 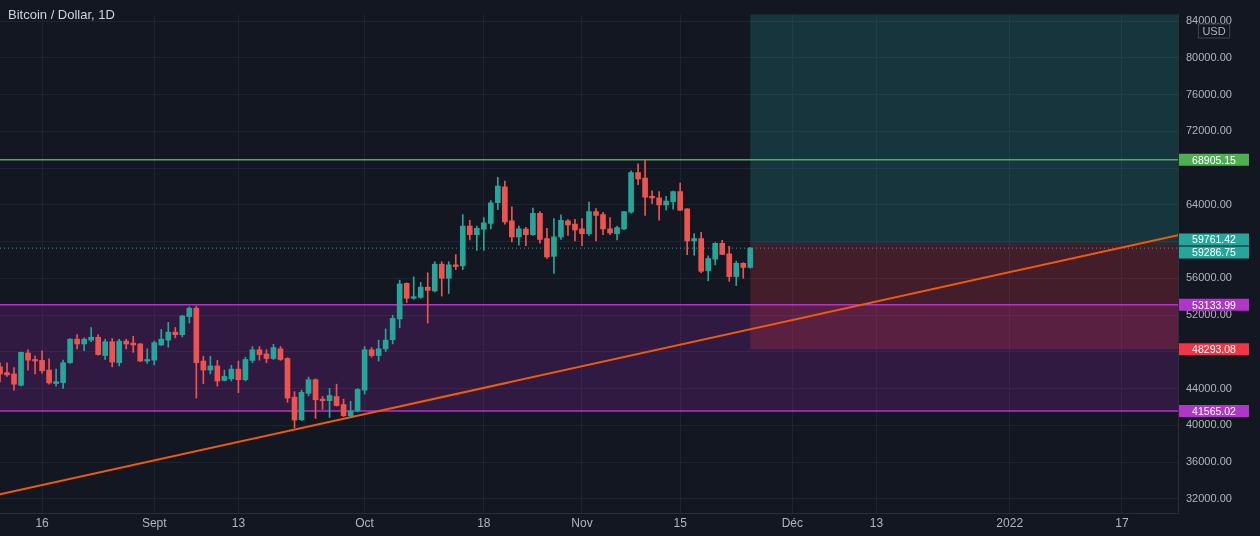 I want to click on y-tick-label: 44000.00, so click(x=1209, y=387).